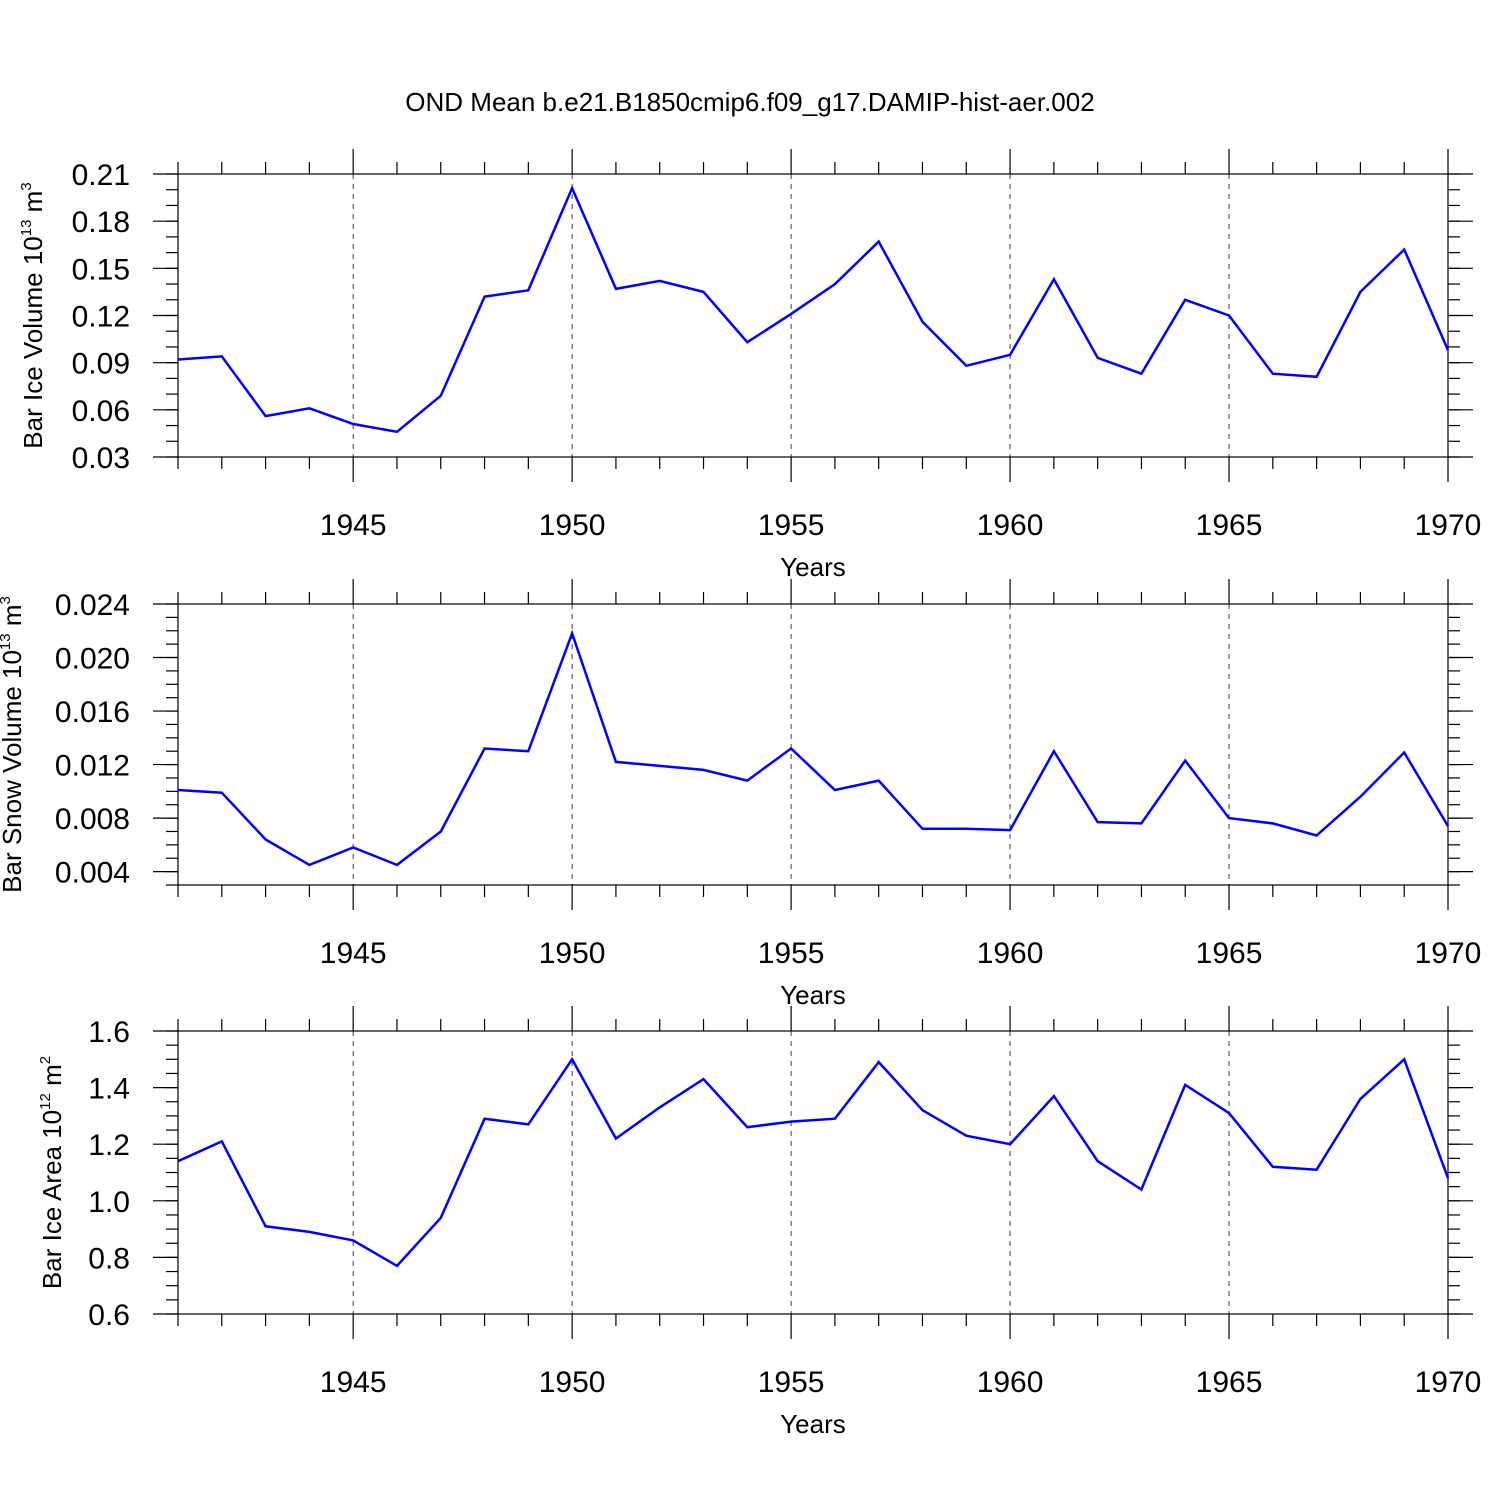 Image resolution: width=1500 pixels, height=1505 pixels. I want to click on y-tick-label: 1.2, so click(109, 1145).